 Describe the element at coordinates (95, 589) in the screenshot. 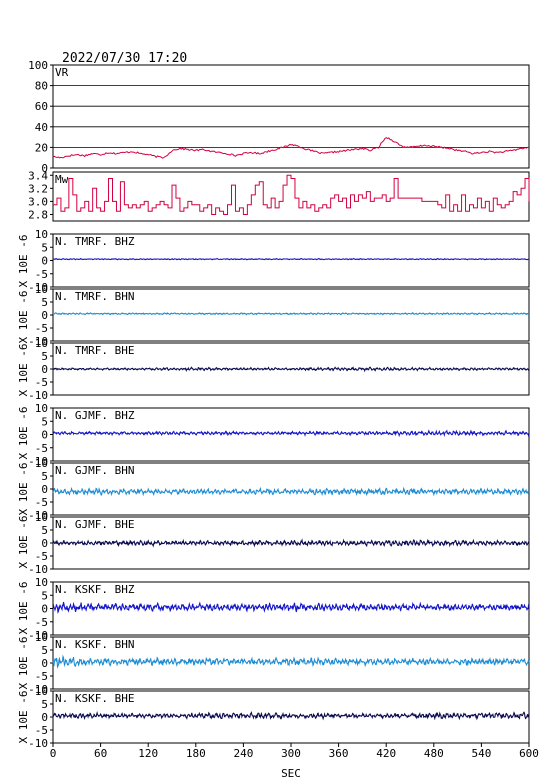

I see `panel-label: N. KSKF. BHZ` at that location.